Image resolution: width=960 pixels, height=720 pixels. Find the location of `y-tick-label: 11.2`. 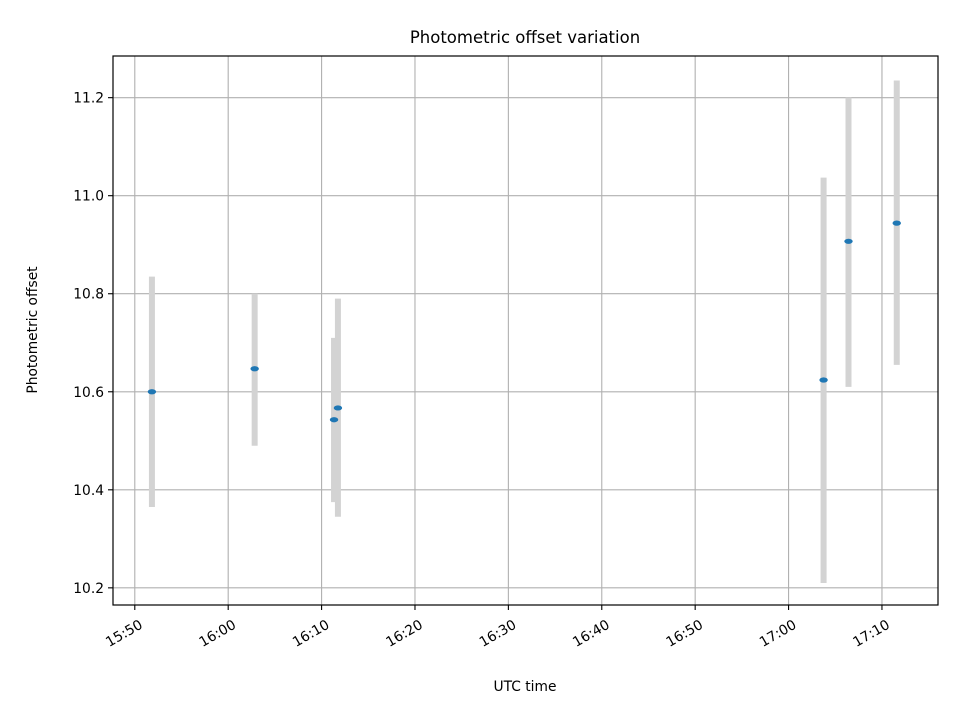

y-tick-label: 11.2 is located at coordinates (88, 99).